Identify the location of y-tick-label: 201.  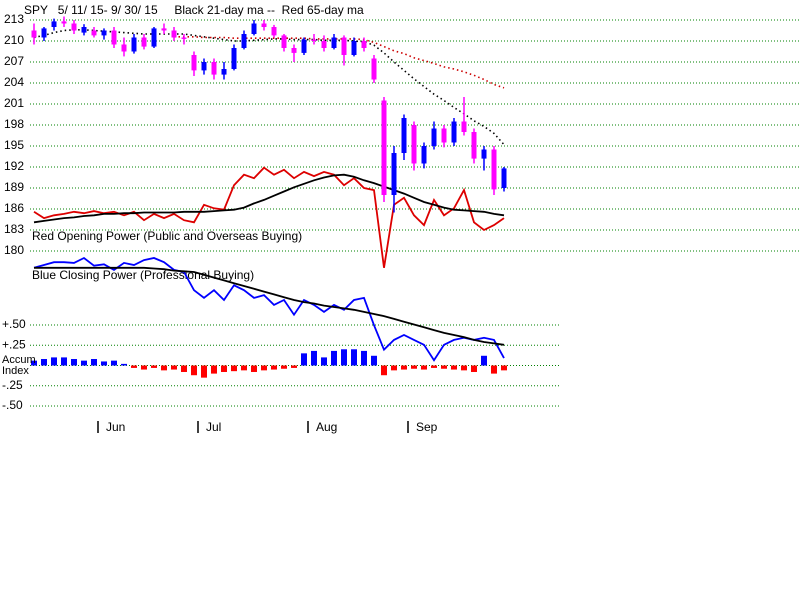
(14, 103).